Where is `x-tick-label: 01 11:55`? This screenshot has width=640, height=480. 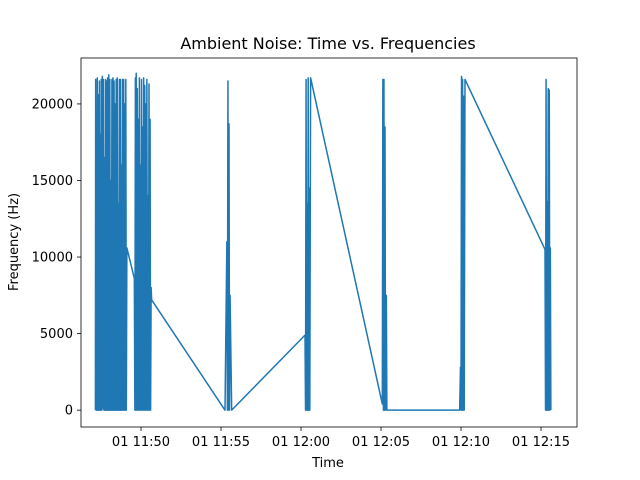
x-tick-label: 01 11:55 is located at coordinates (221, 442).